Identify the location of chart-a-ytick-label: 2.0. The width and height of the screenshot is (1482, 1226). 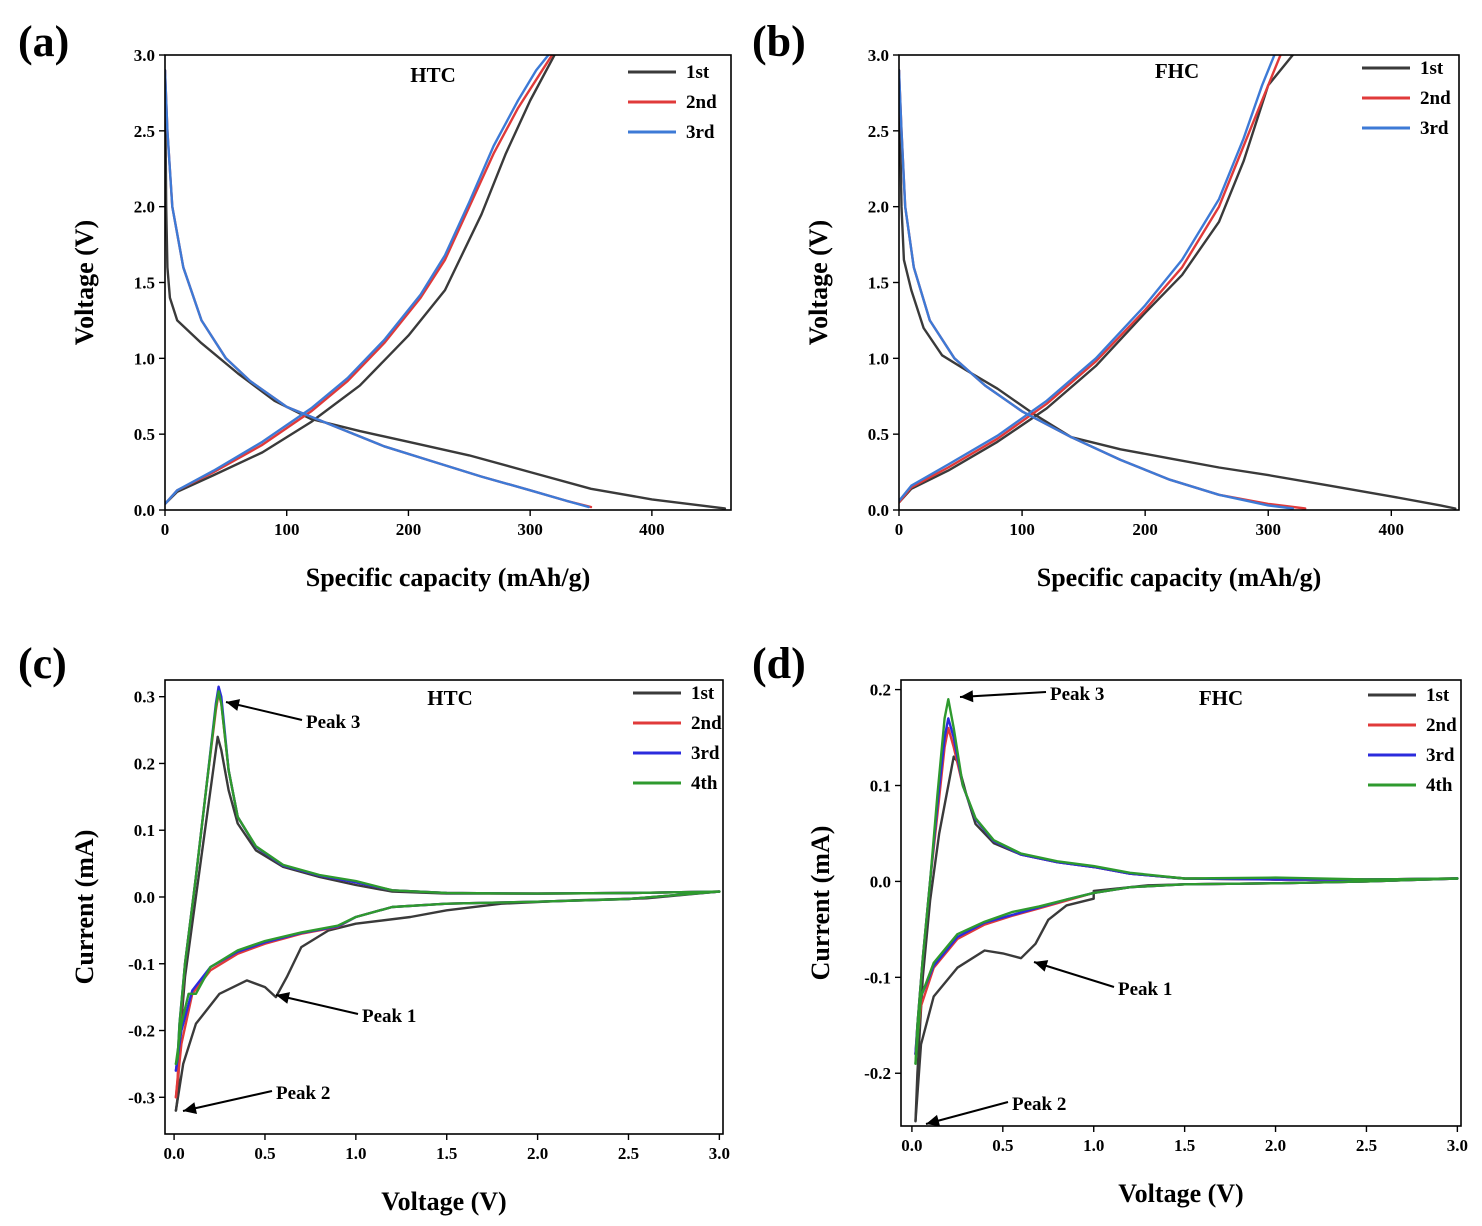
(144, 207).